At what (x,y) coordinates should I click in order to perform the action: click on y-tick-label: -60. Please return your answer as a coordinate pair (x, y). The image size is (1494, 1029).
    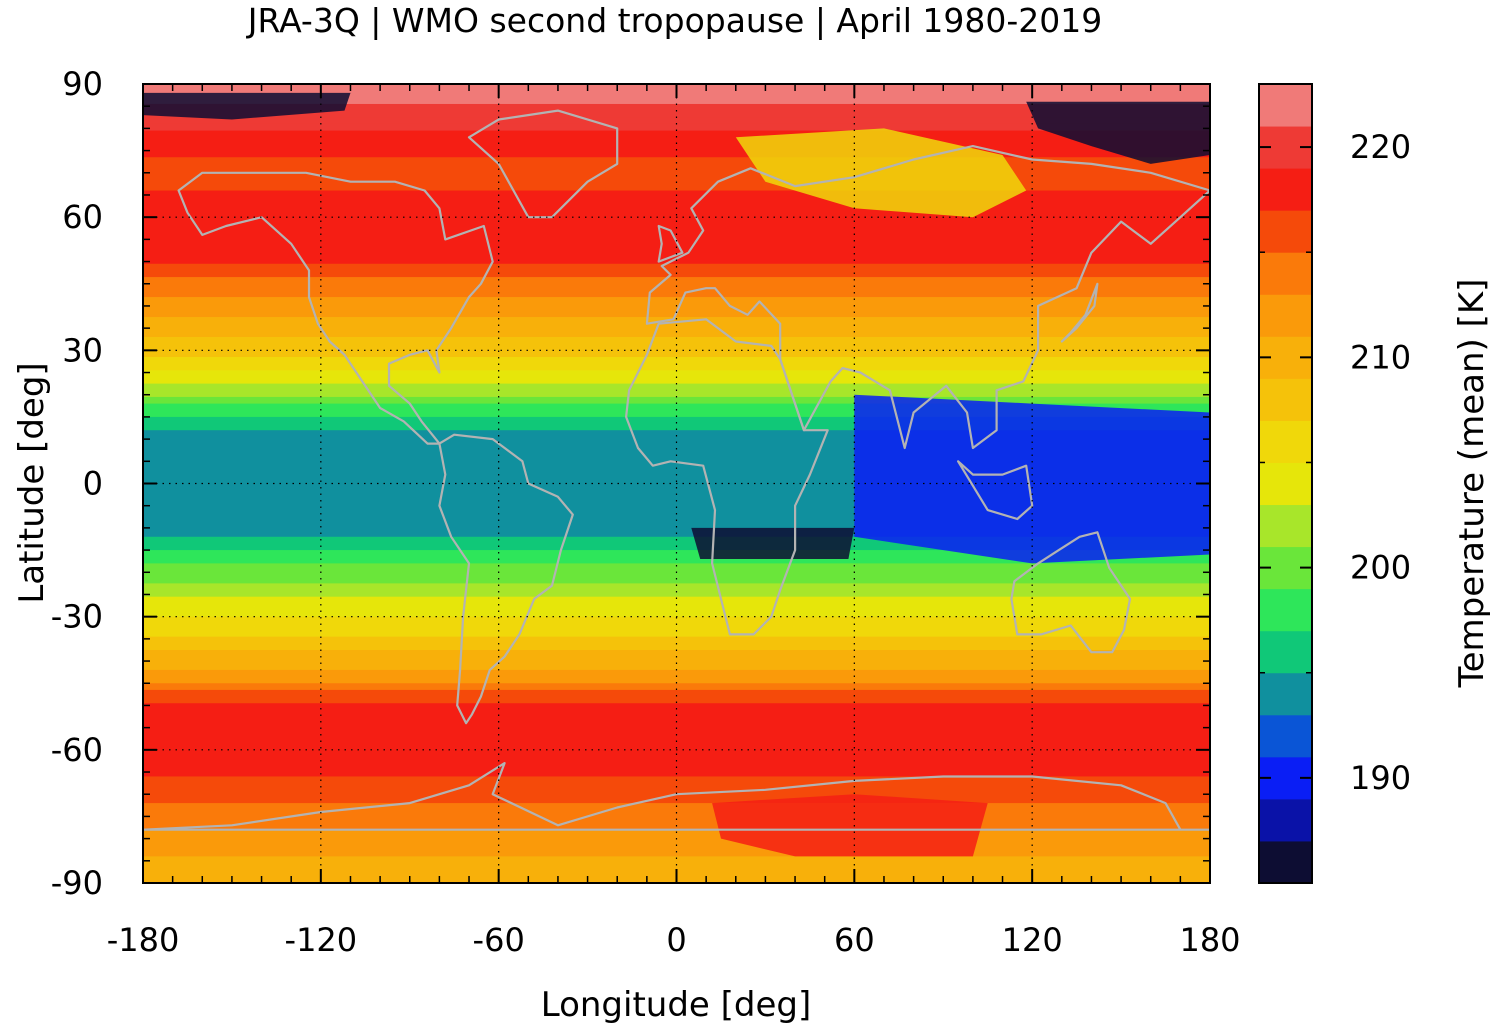
    Looking at the image, I should click on (77, 750).